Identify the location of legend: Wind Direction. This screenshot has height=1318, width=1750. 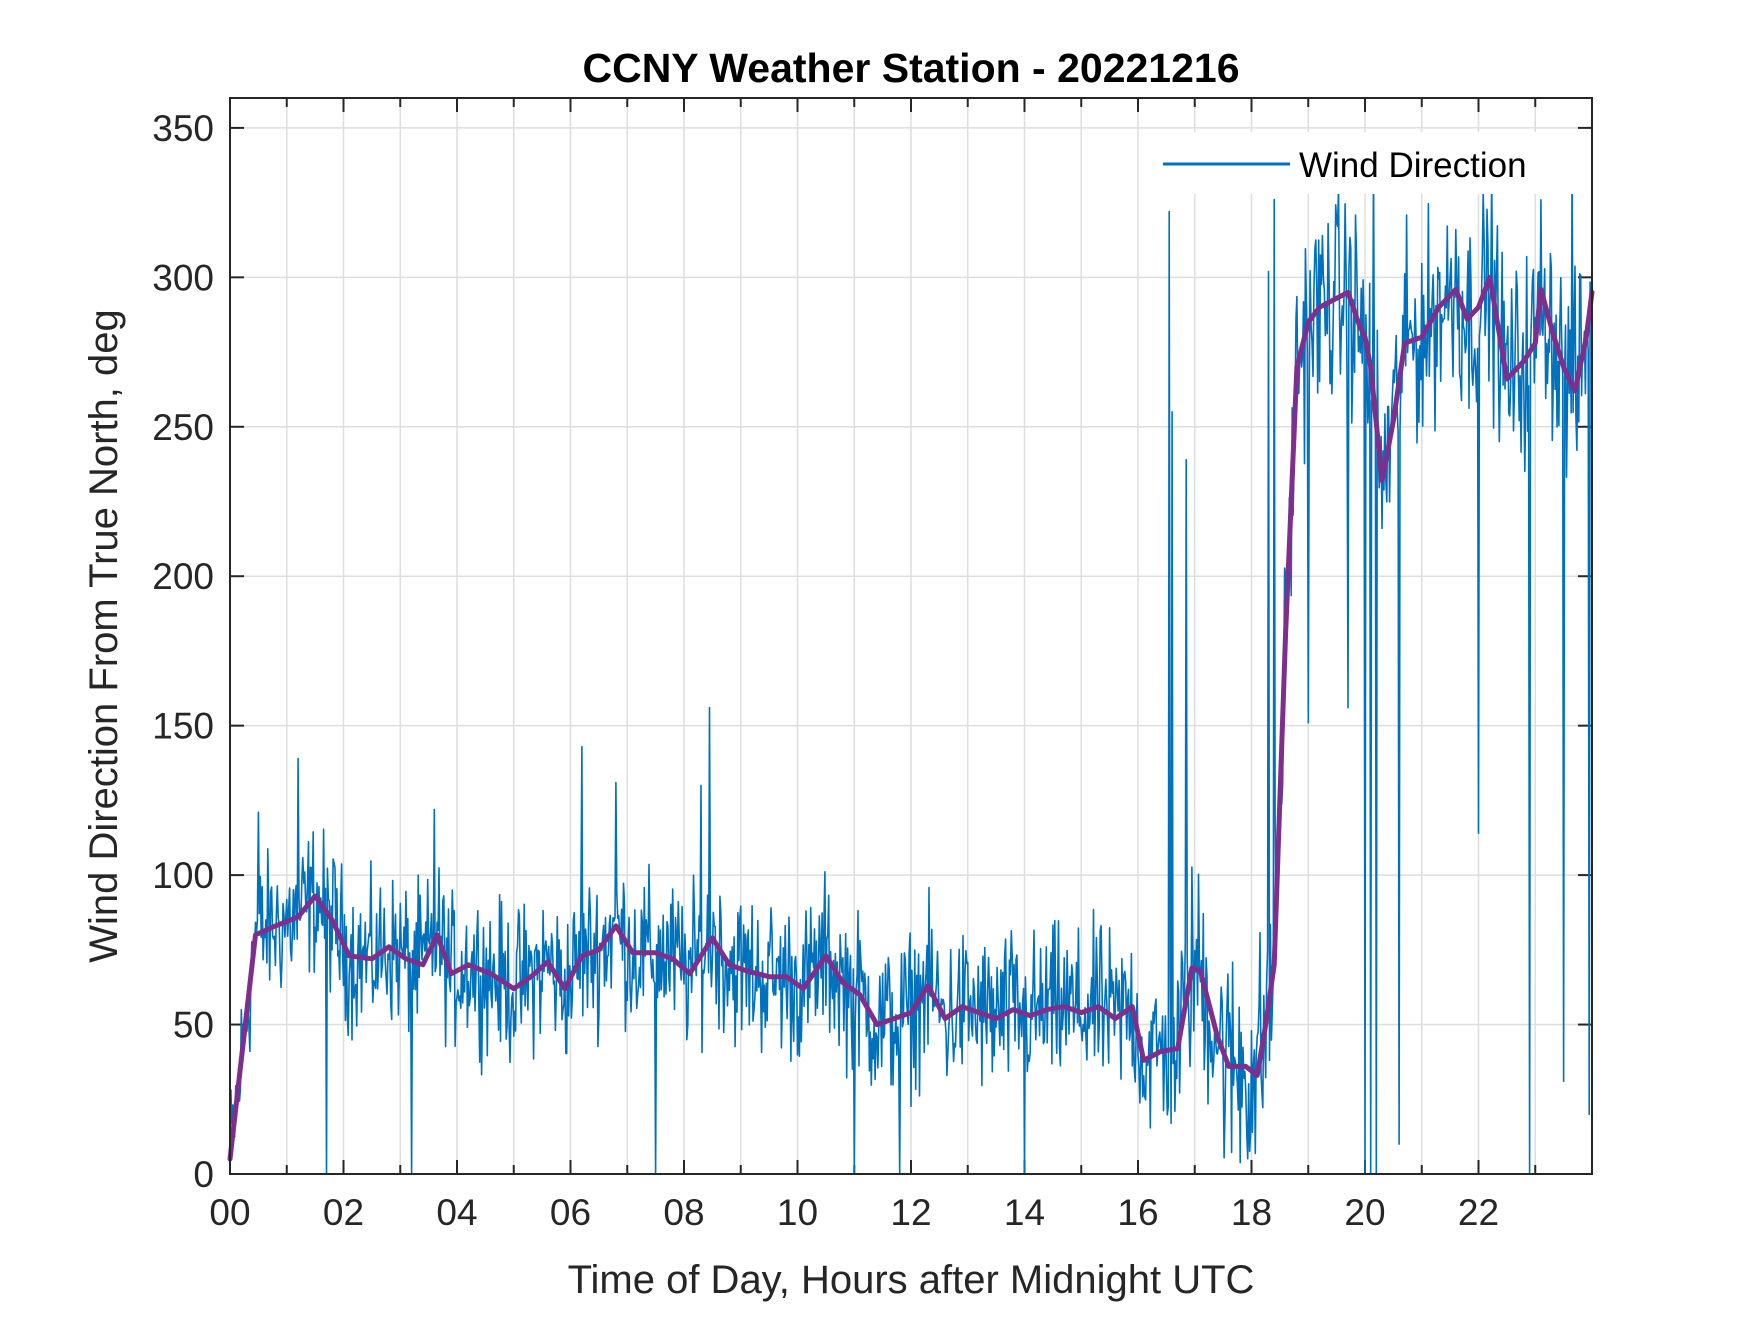
(1365, 163).